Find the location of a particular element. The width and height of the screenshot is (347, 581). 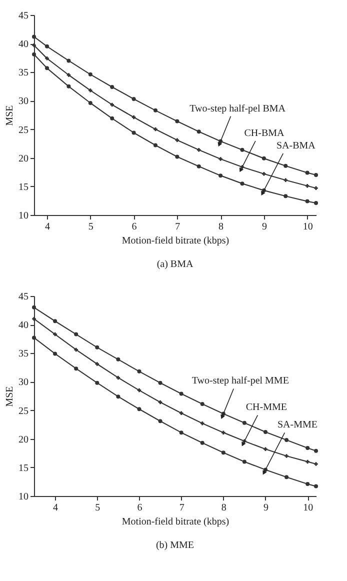

text: SA-BMA is located at coordinates (296, 146).